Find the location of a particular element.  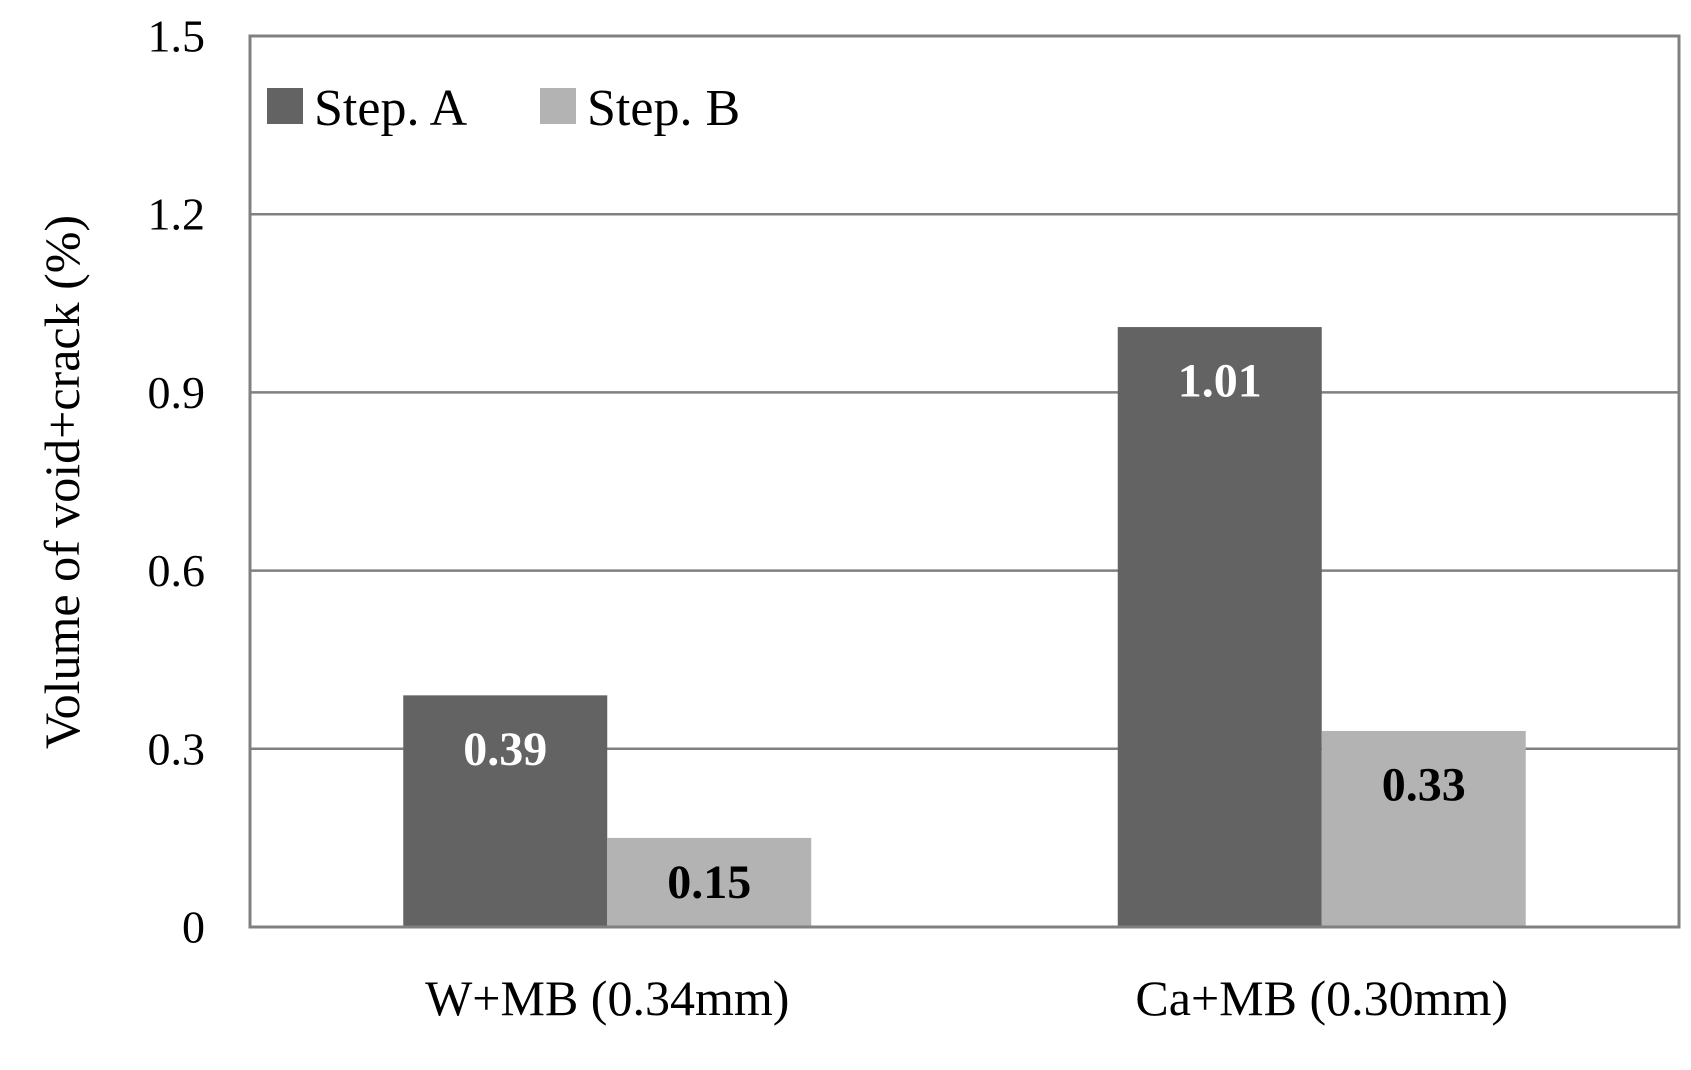

legend-label-step-a: Step. A is located at coordinates (391, 108).